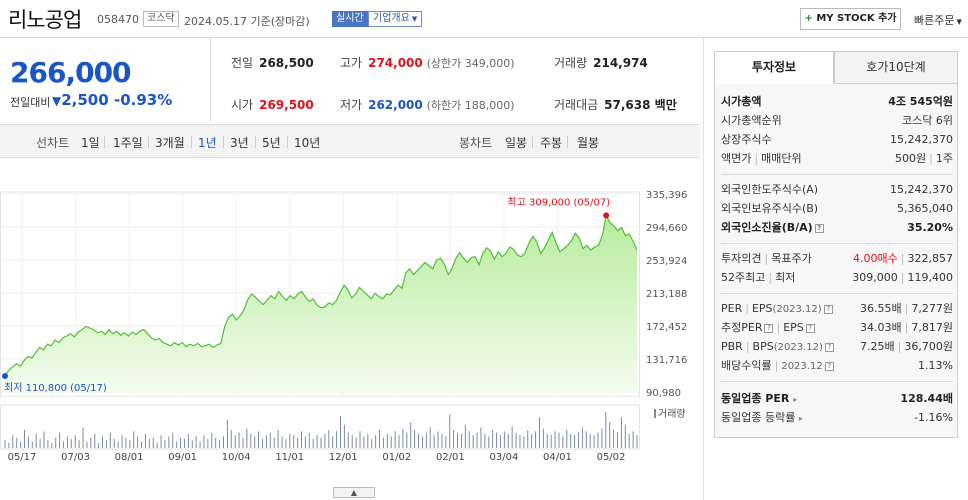  I want to click on tab-investment-info: 투자정보, so click(774, 67).